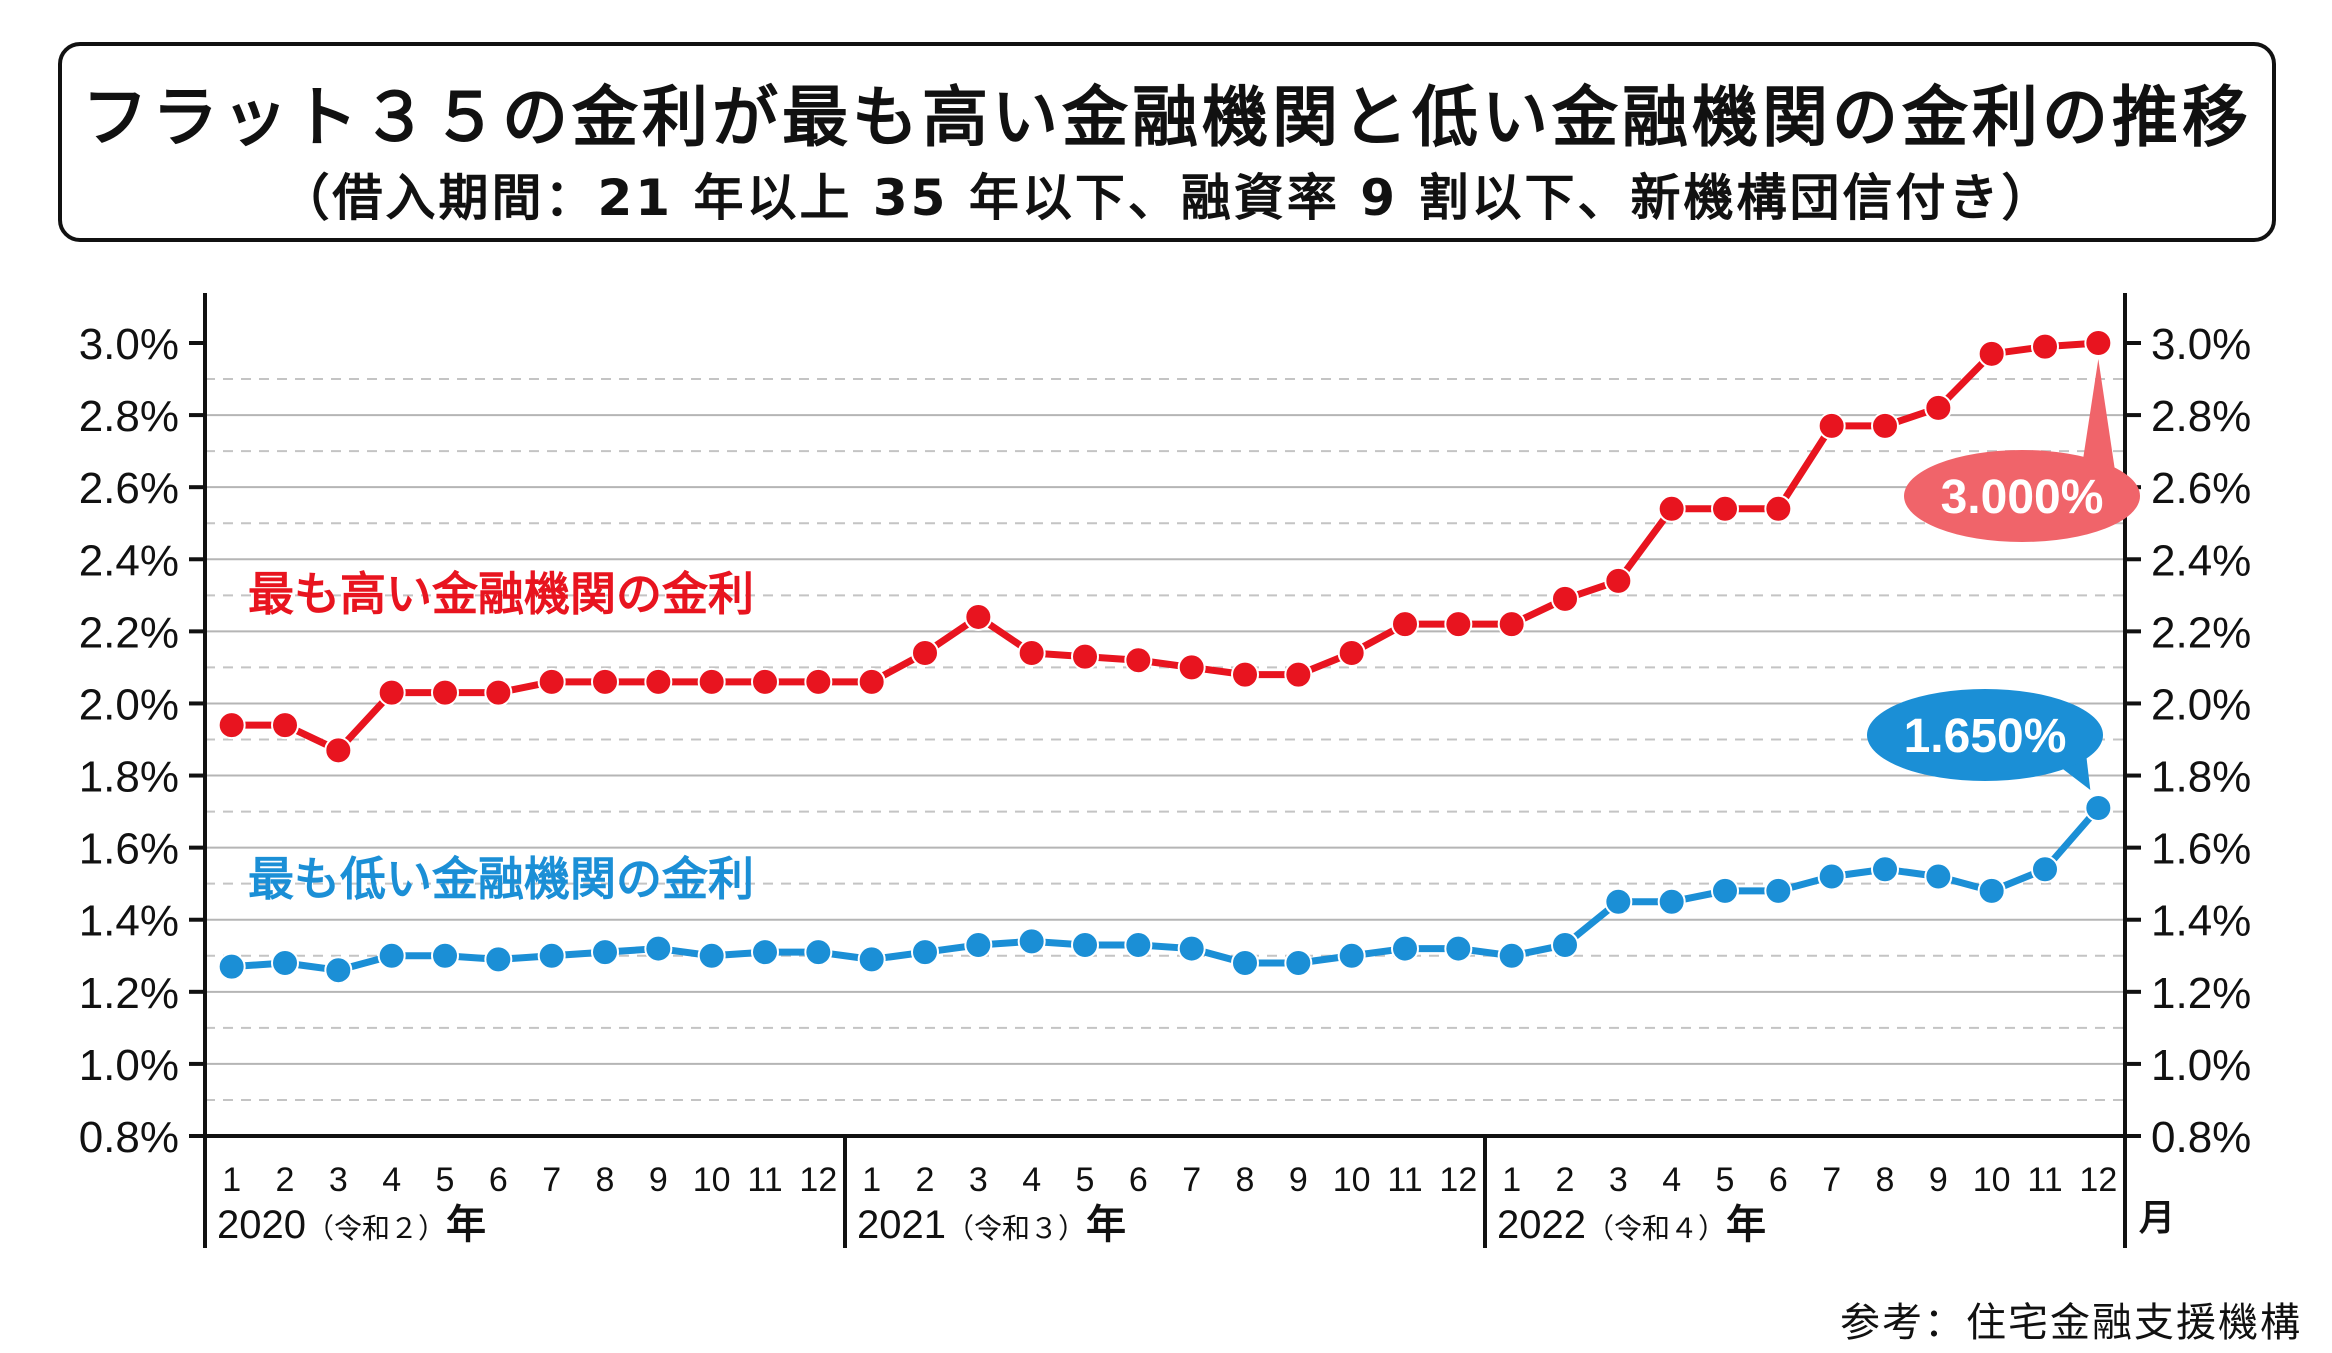  Describe the element at coordinates (129, 704) in the screenshot. I see `y-tick-label-left: 2.0%` at that location.